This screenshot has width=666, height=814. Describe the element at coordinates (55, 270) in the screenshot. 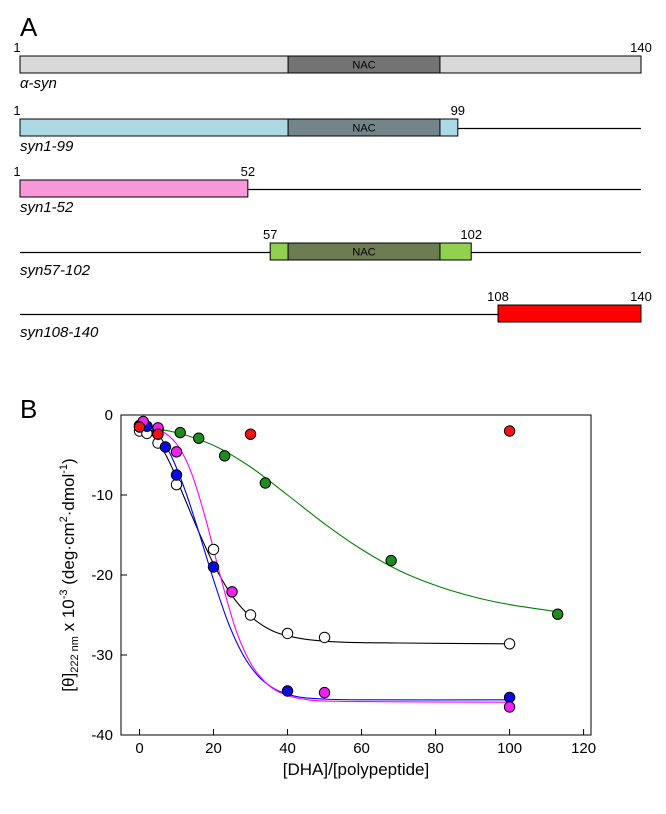

I see `construct-name: syn57-102` at that location.